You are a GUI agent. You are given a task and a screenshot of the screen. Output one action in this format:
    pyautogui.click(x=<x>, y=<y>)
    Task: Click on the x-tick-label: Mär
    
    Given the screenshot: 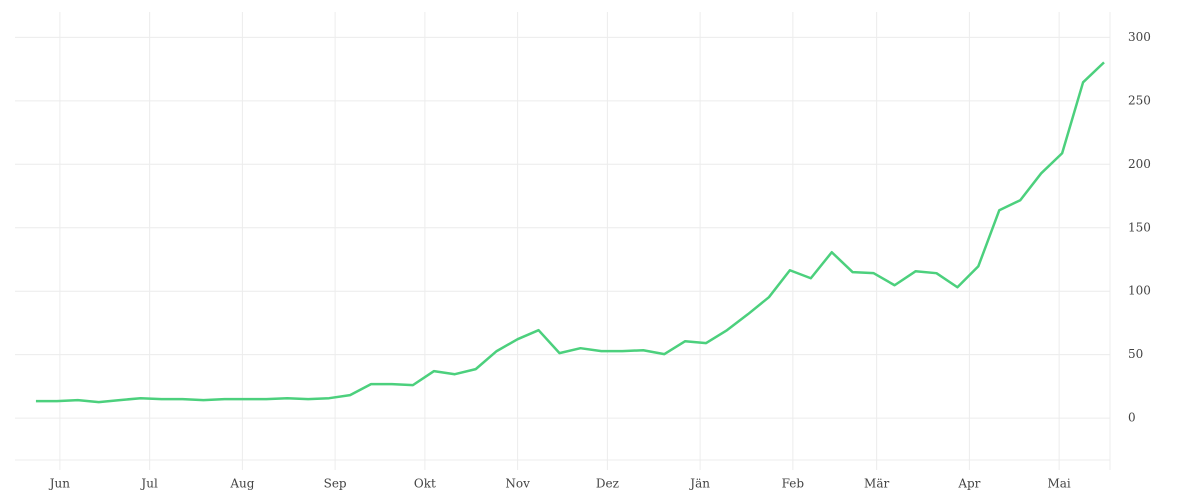 What is the action you would take?
    pyautogui.click(x=876, y=484)
    